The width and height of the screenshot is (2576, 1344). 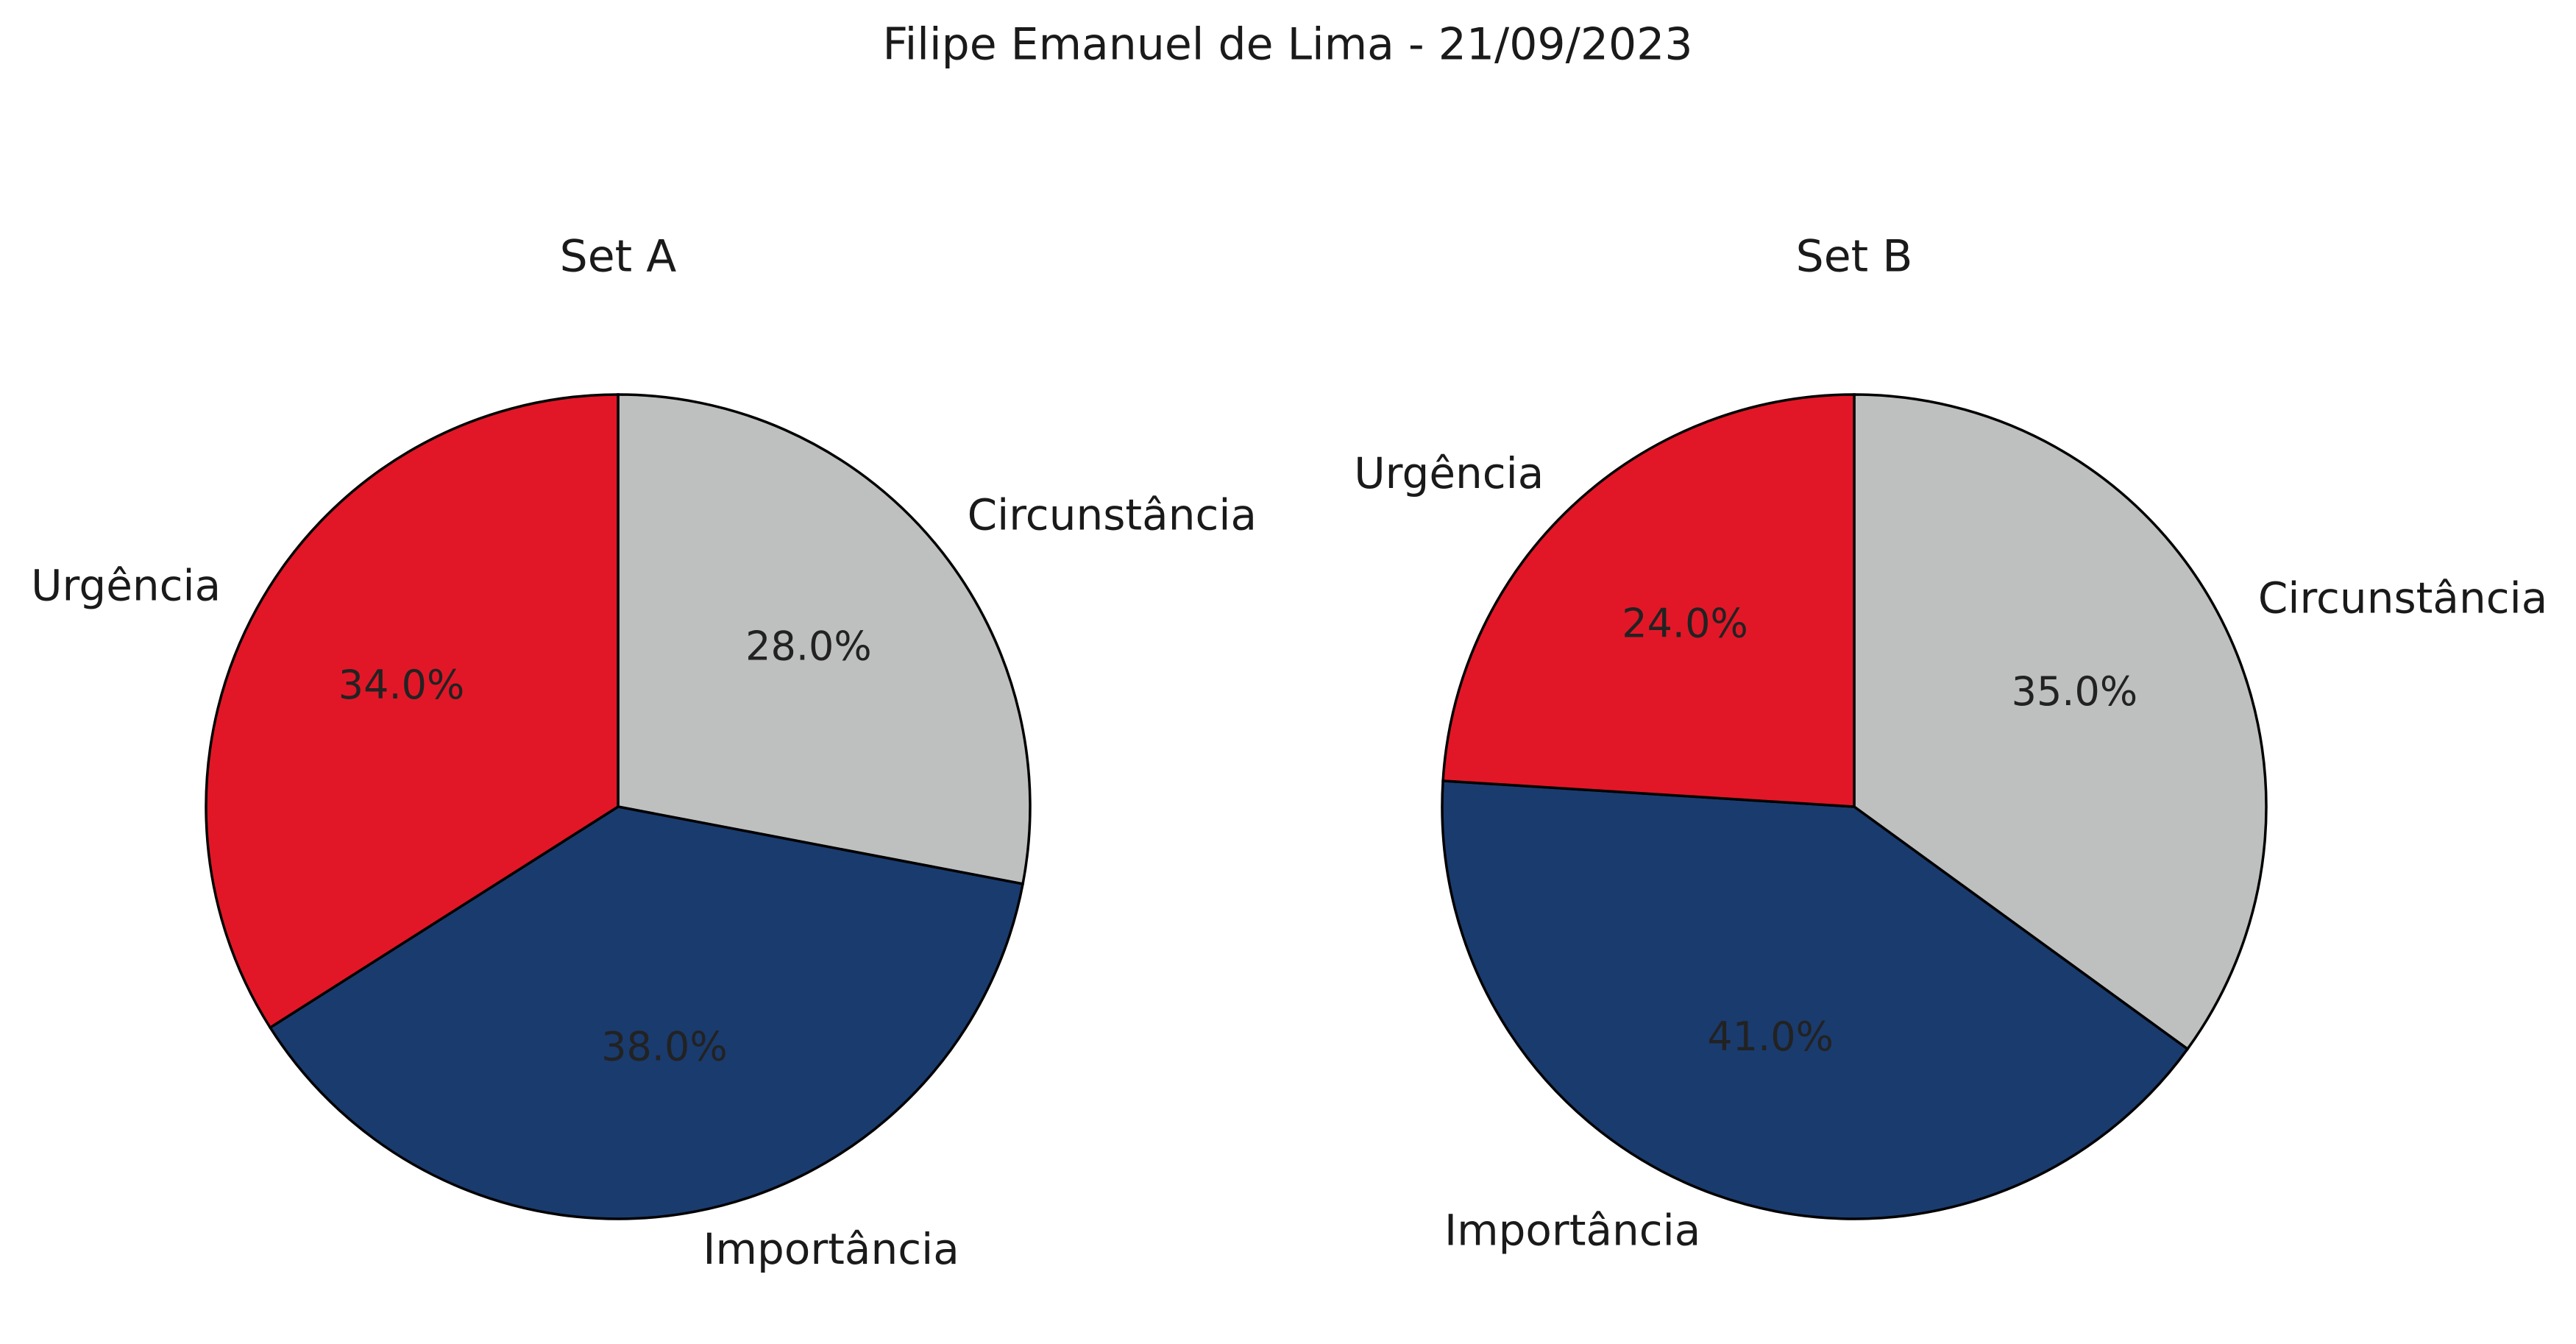 I want to click on pie-subtitle: Set B, so click(x=1854, y=257).